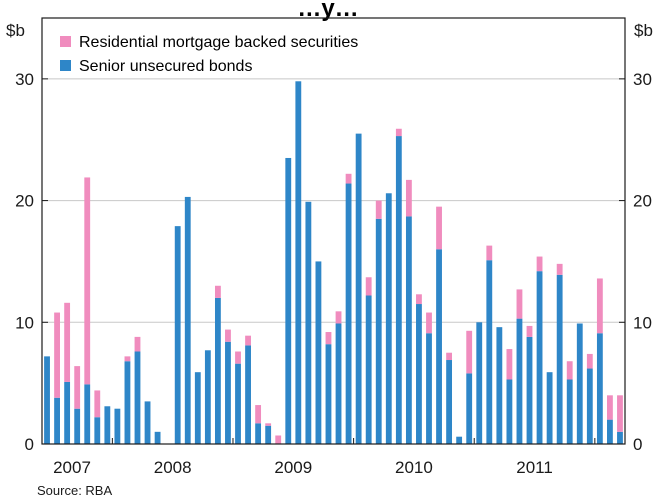 The height and width of the screenshot is (504, 656). I want to click on x-tick-label: 2011, so click(534, 467).